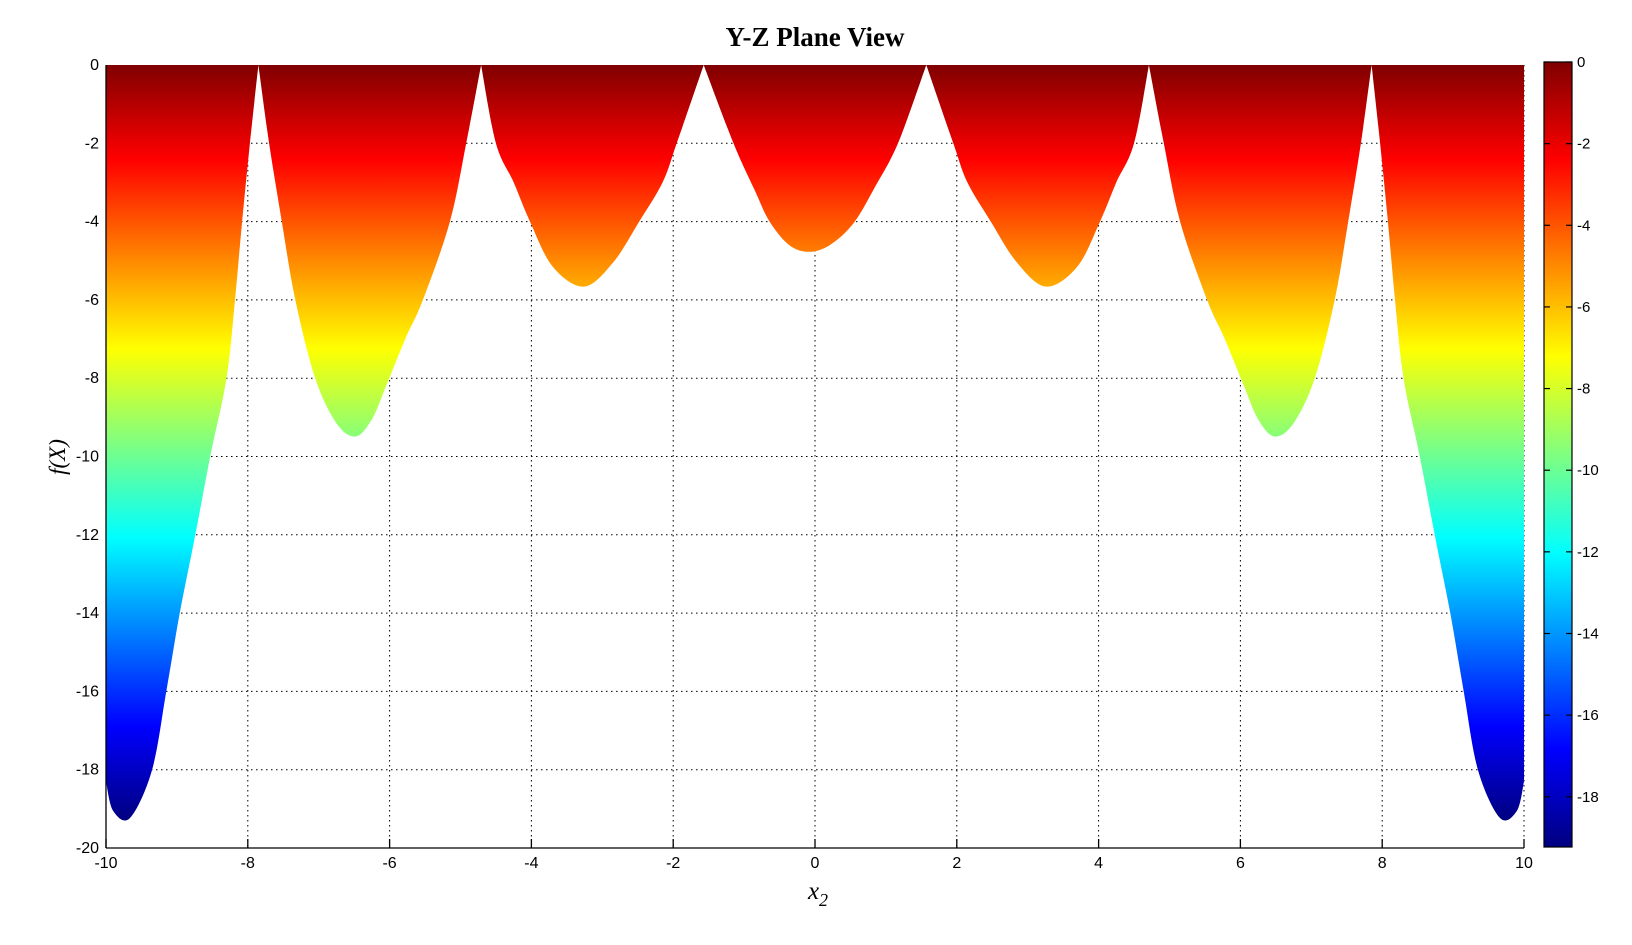 The width and height of the screenshot is (1632, 945). What do you see at coordinates (105, 863) in the screenshot?
I see `x-tick-label: -10` at bounding box center [105, 863].